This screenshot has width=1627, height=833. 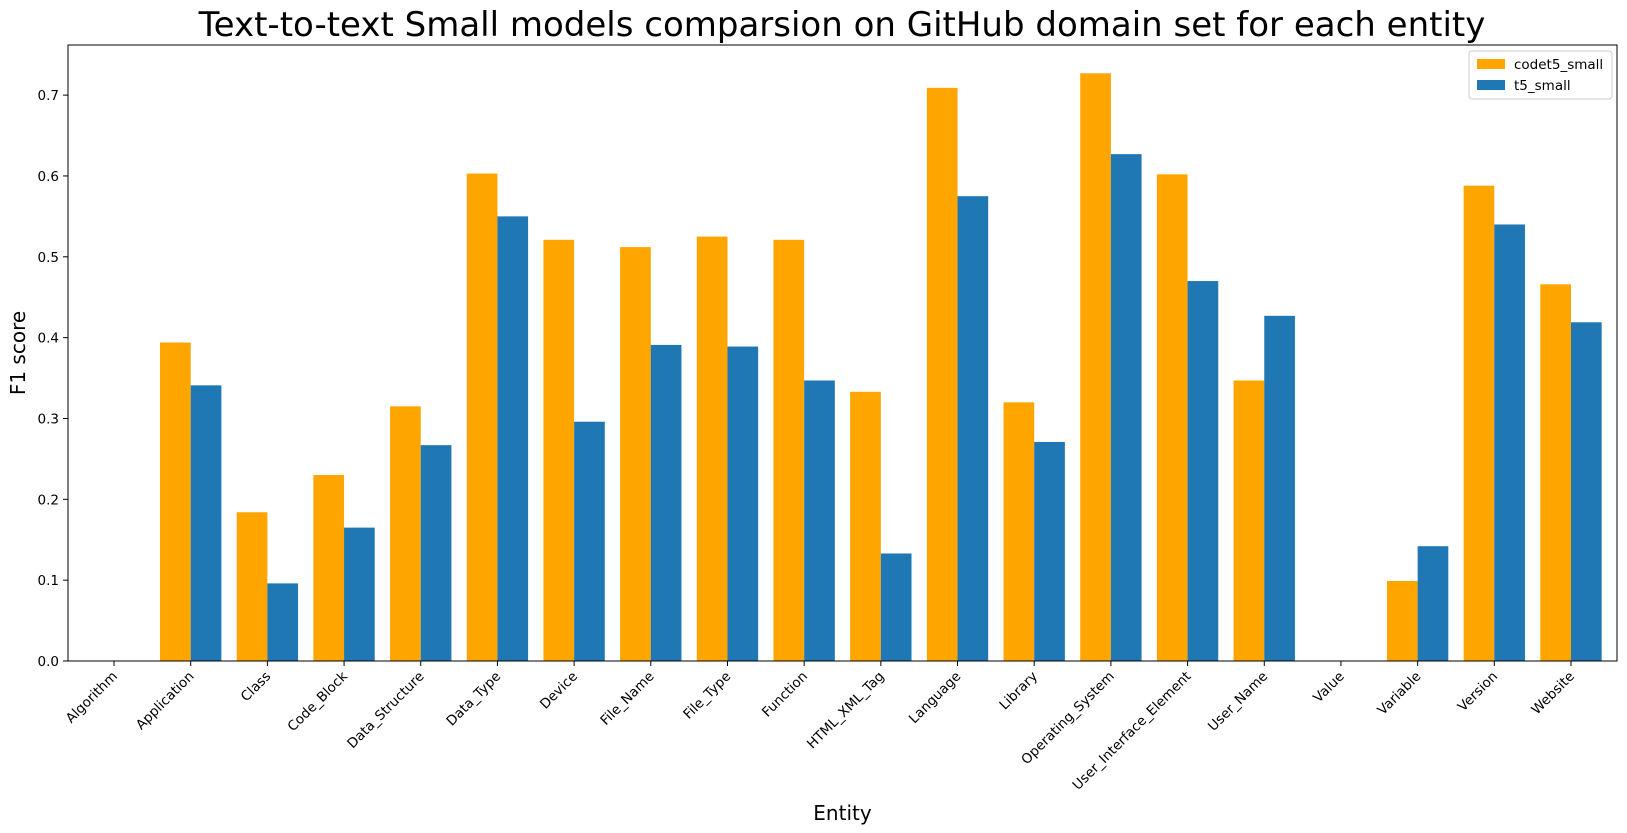 I want to click on bar-t5_small-Device, so click(x=589, y=541).